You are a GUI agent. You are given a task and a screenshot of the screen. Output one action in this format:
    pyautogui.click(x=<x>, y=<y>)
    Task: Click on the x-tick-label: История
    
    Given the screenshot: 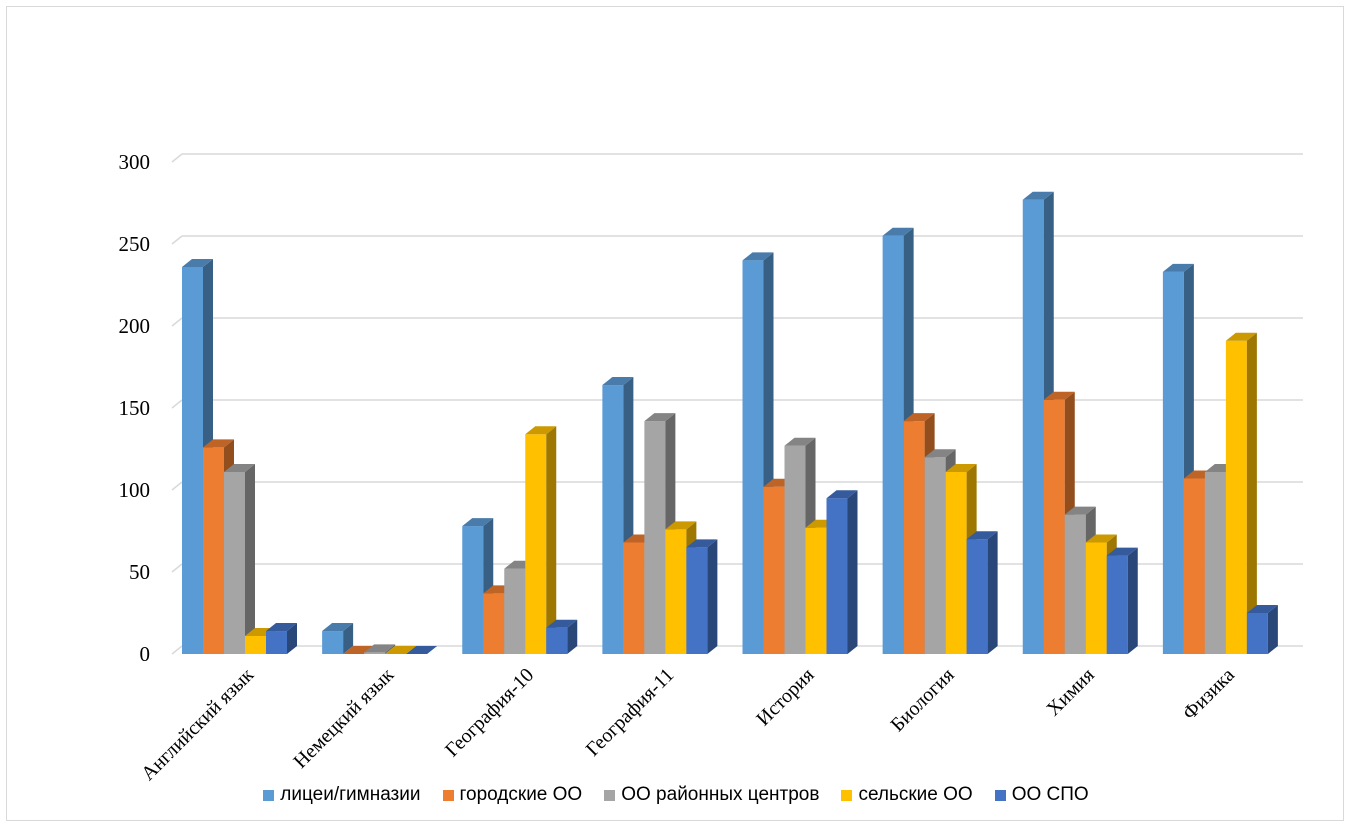 What is the action you would take?
    pyautogui.click(x=785, y=697)
    